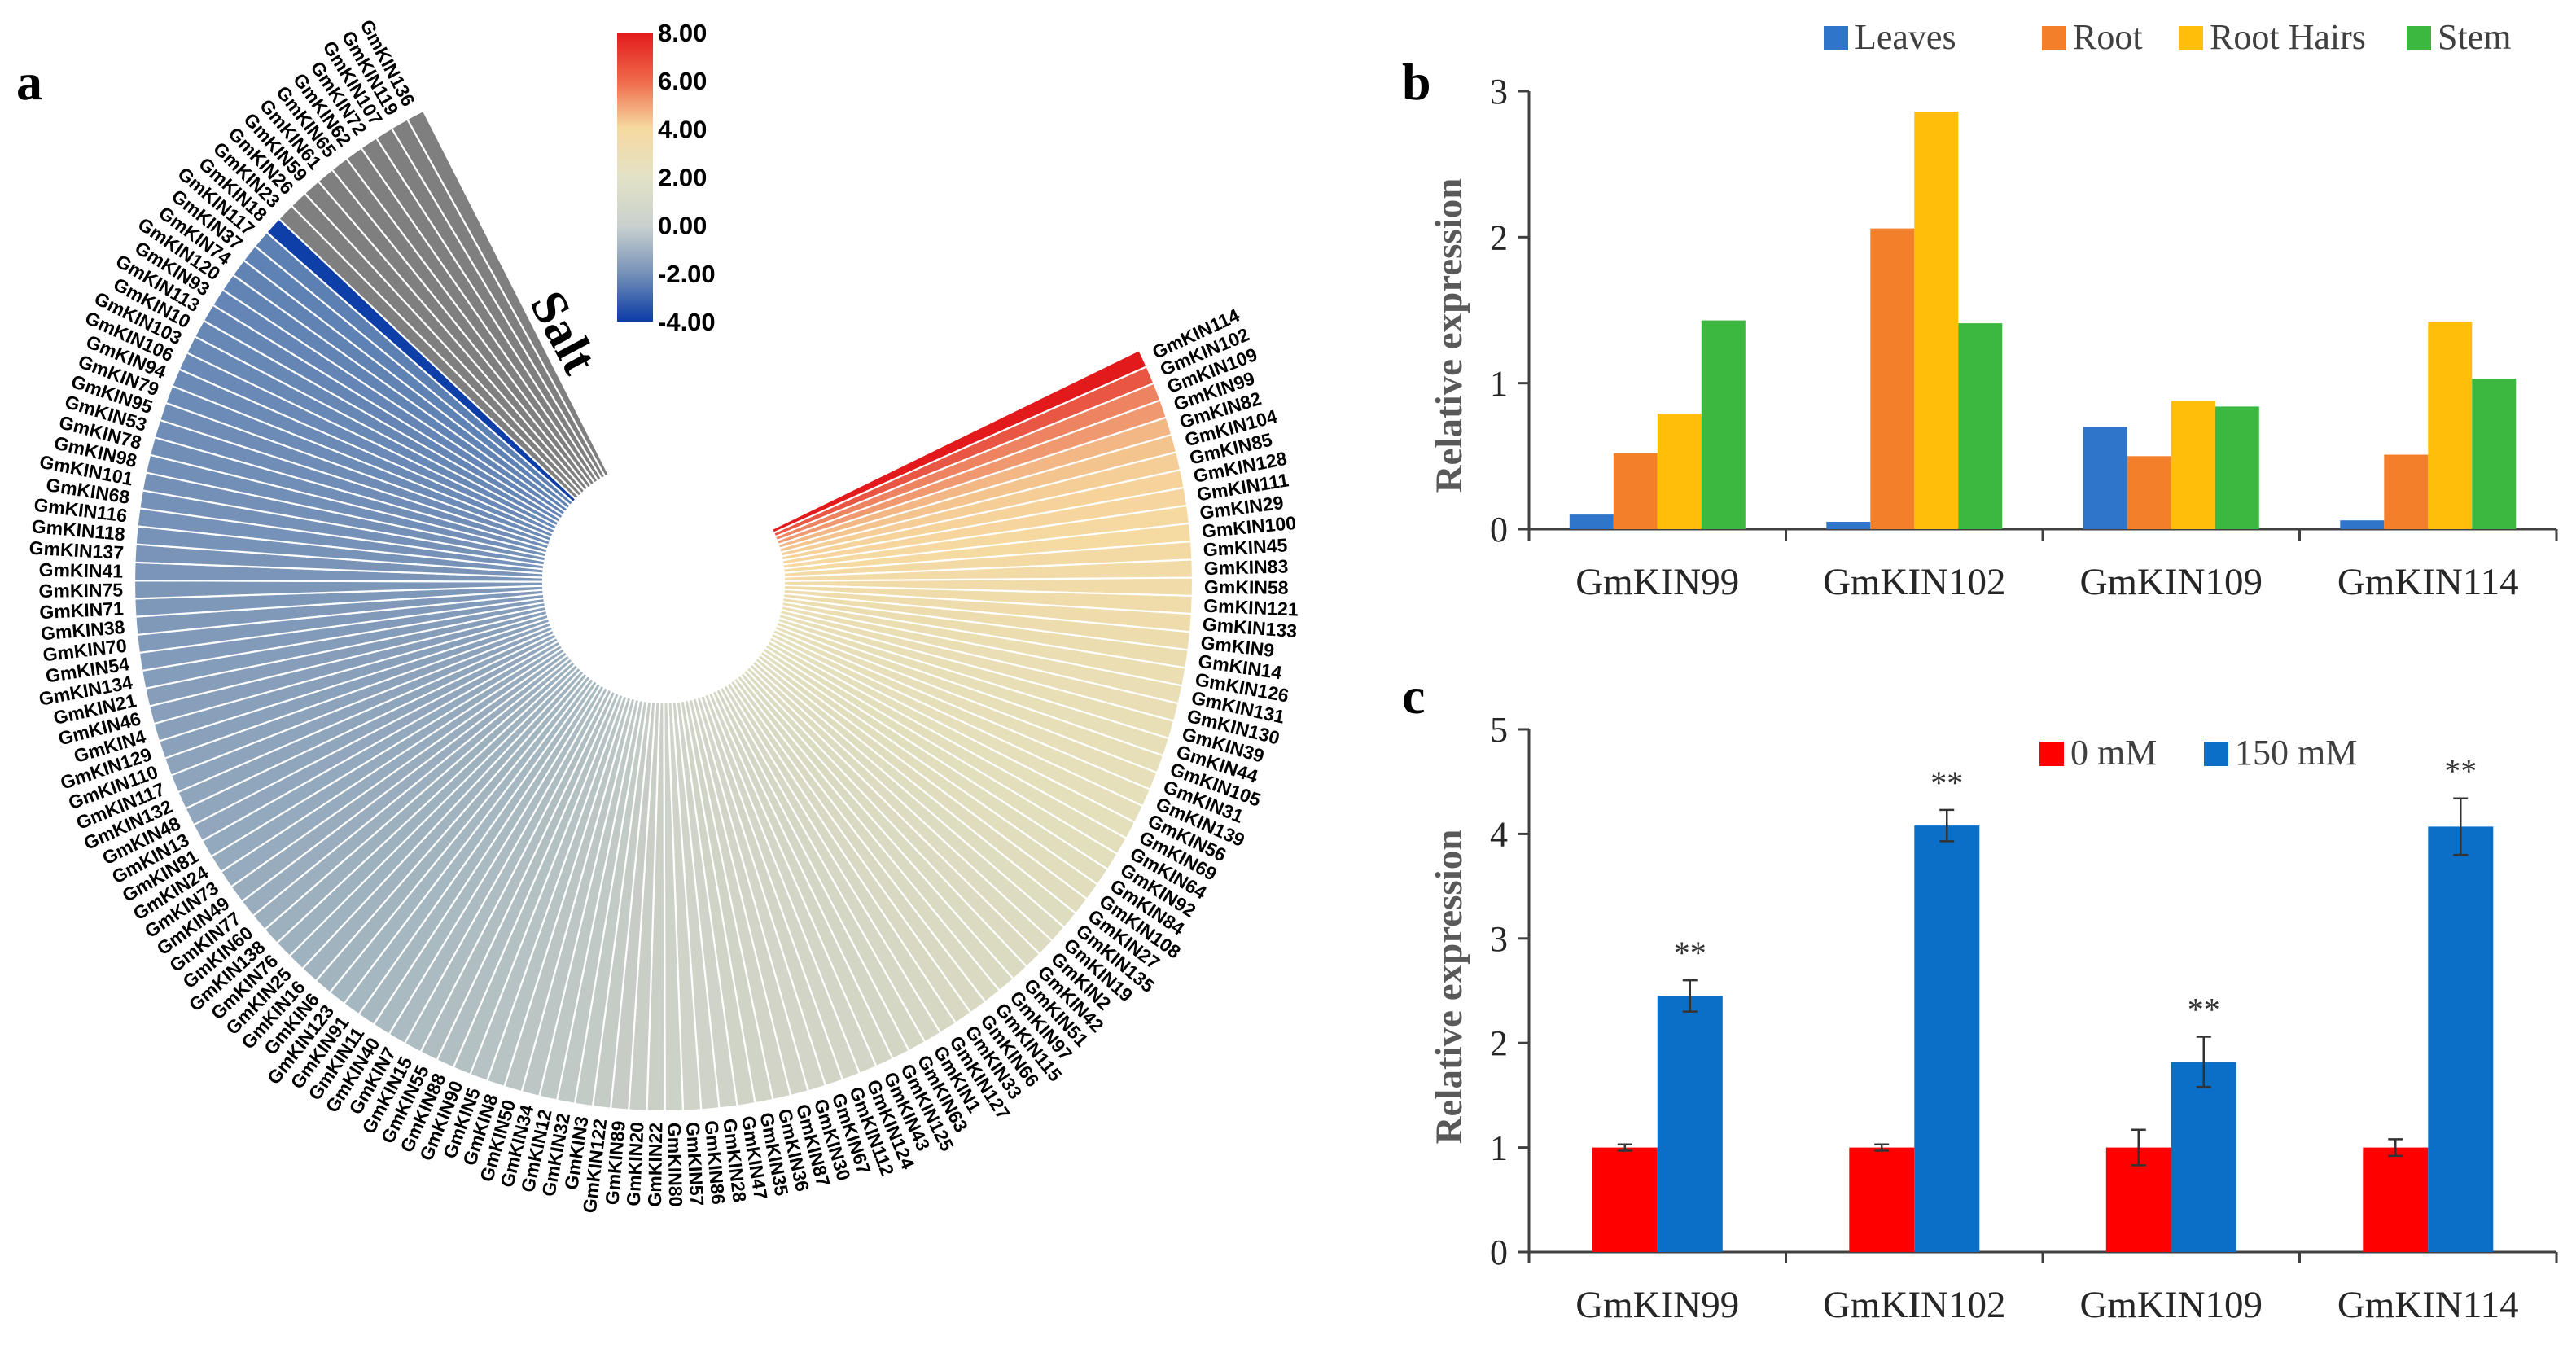  Describe the element at coordinates (682, 33) in the screenshot. I see `colorbar-tick-label: 8.00` at that location.